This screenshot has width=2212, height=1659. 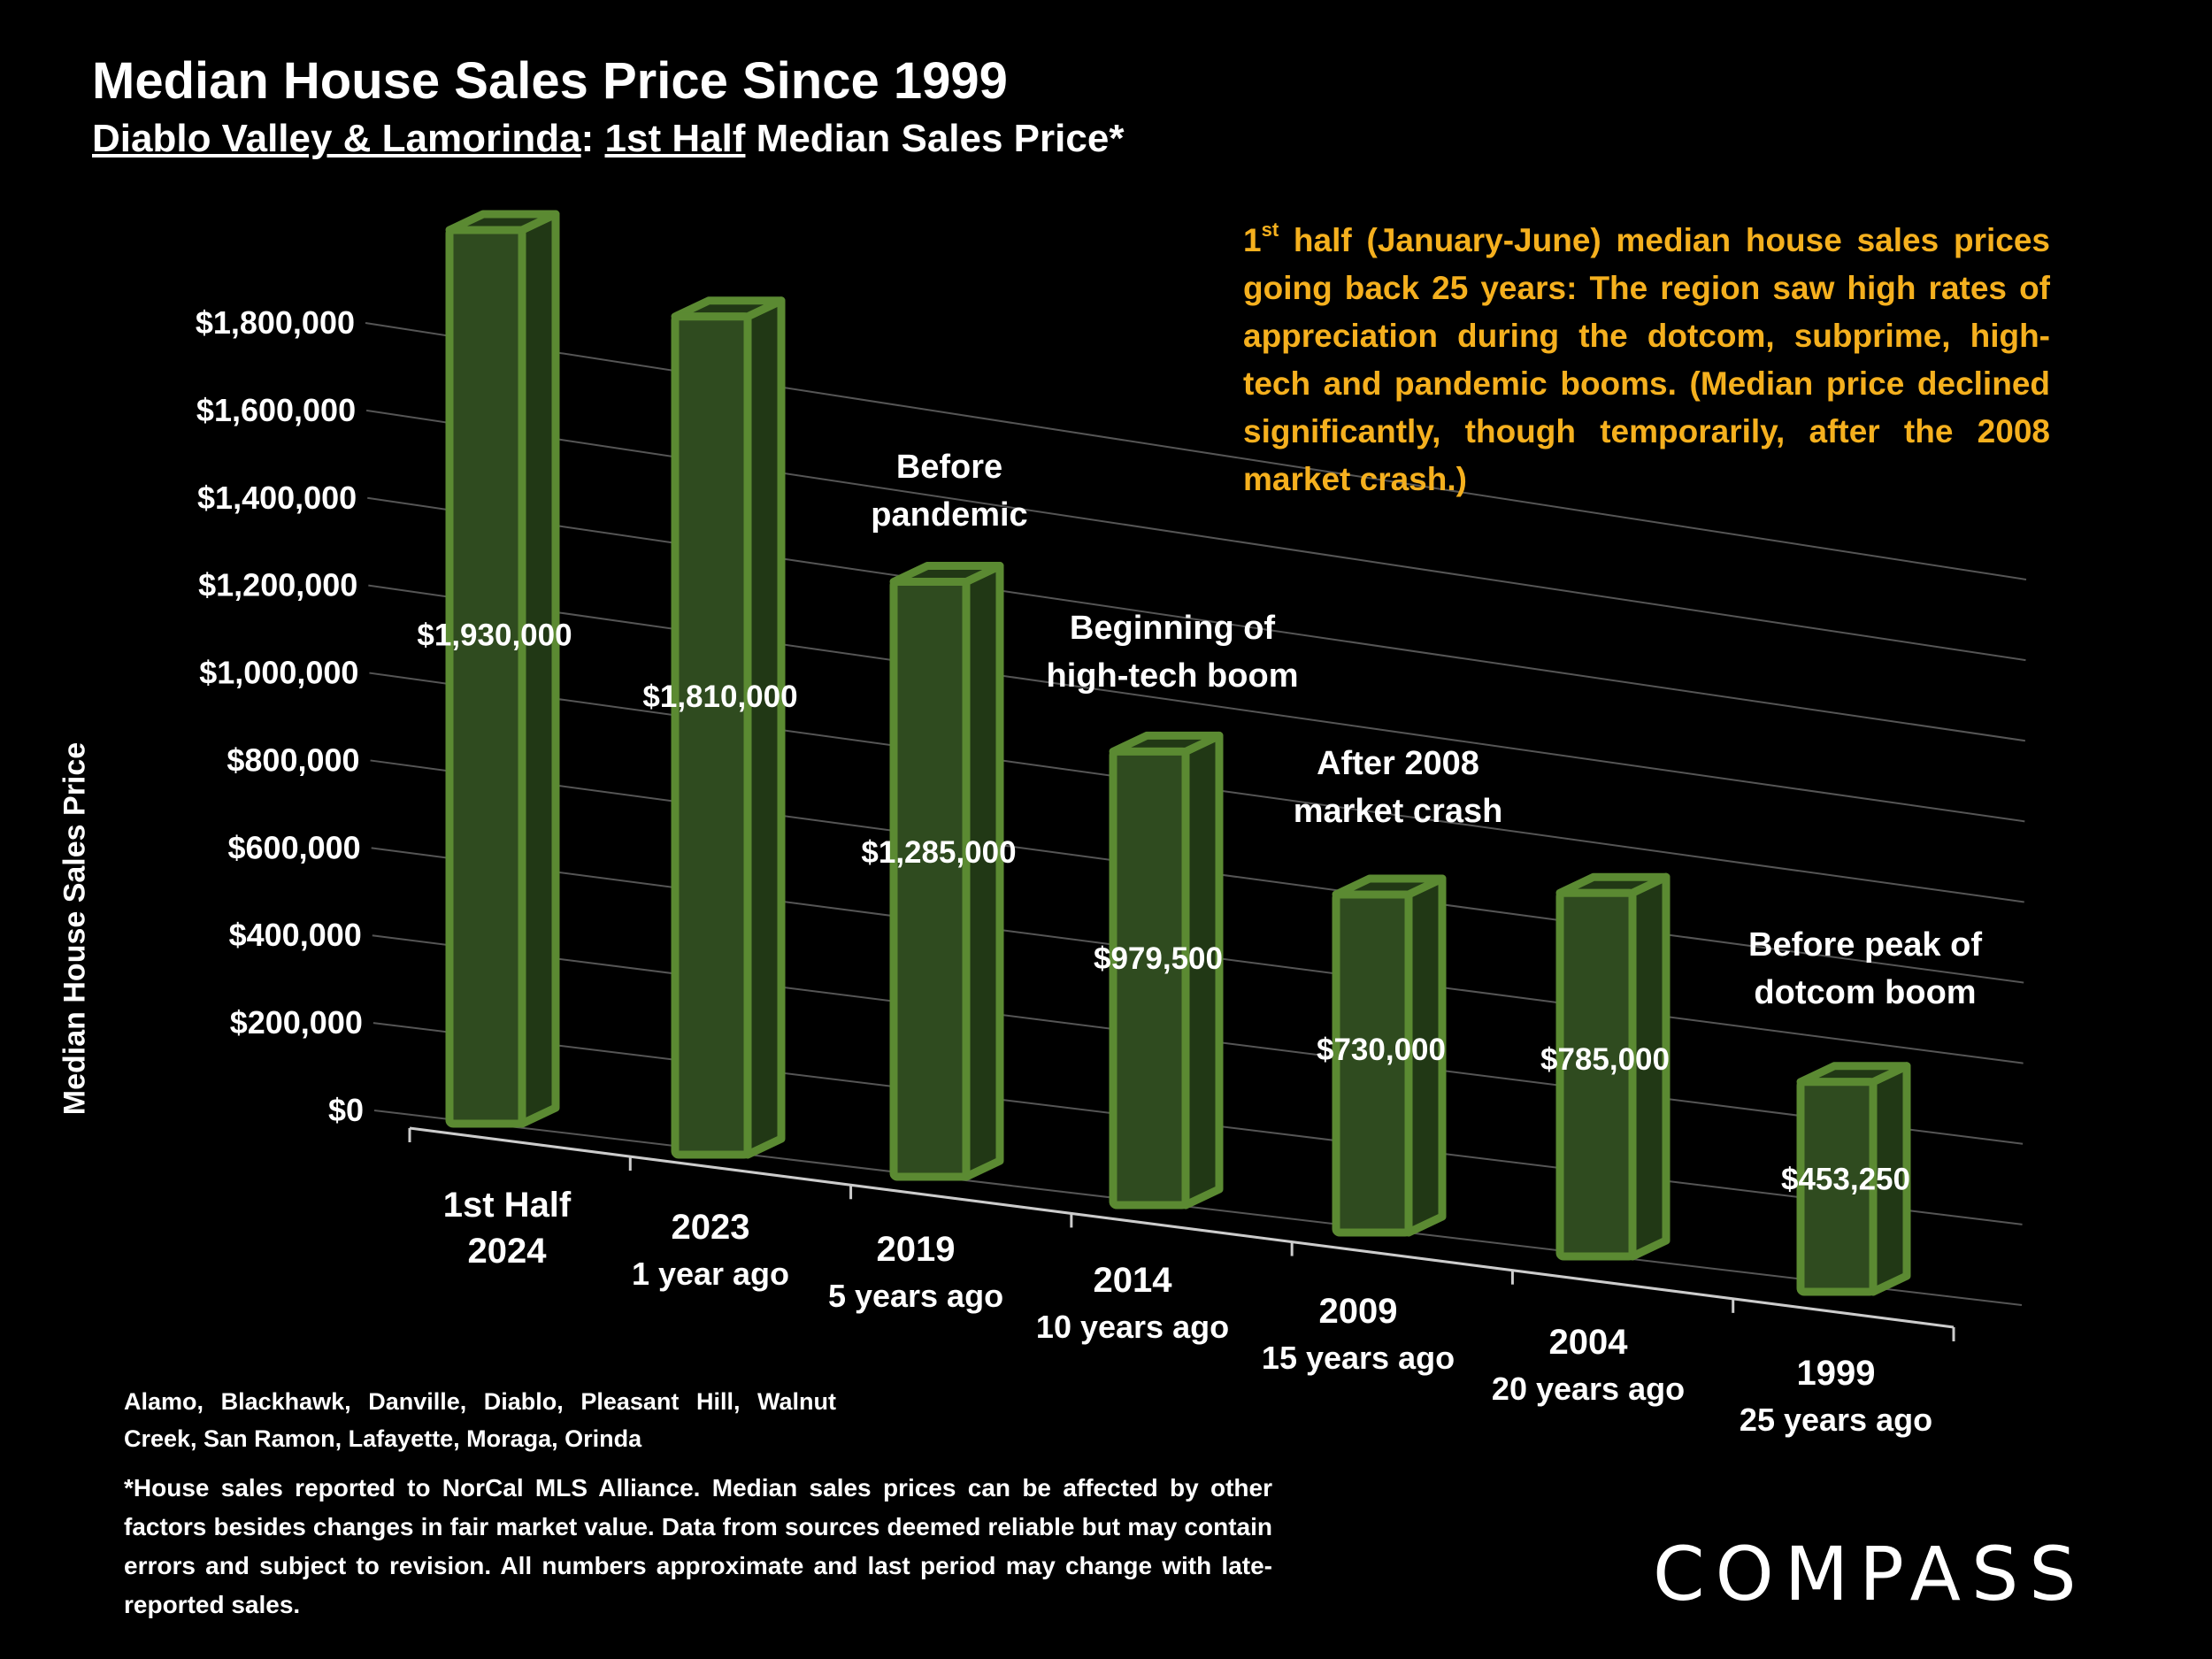 I want to click on x-tick-sublabel: 2024, so click(x=508, y=1252).